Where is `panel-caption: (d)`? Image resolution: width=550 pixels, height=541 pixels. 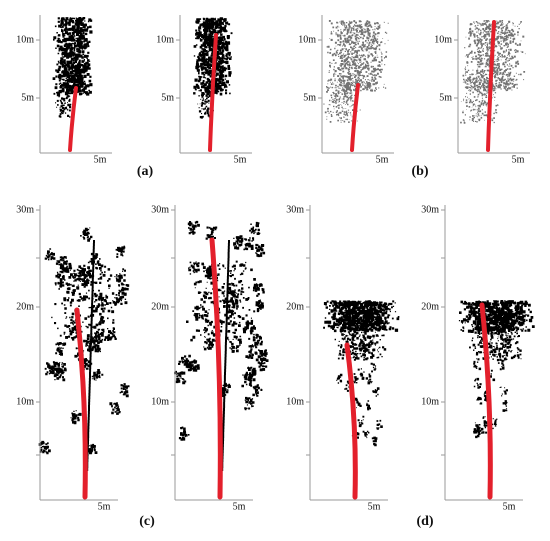
panel-caption: (d) is located at coordinates (424, 521).